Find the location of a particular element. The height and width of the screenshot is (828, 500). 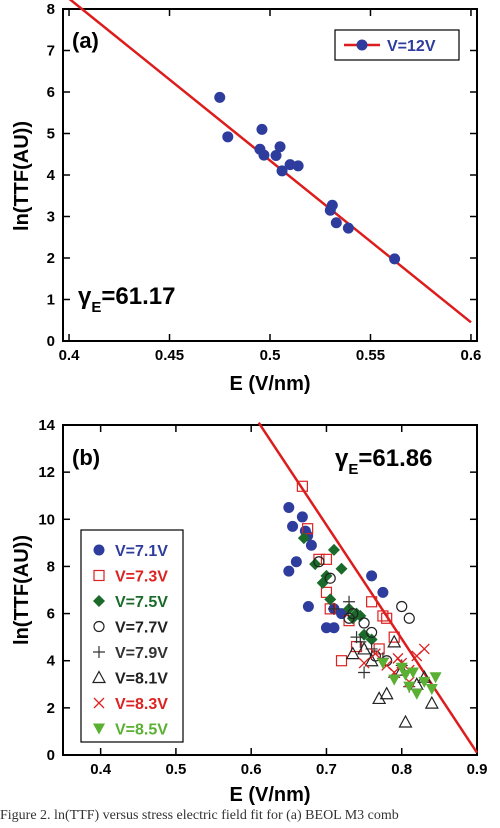

chart-a-panel-label: (a) is located at coordinates (85, 40).